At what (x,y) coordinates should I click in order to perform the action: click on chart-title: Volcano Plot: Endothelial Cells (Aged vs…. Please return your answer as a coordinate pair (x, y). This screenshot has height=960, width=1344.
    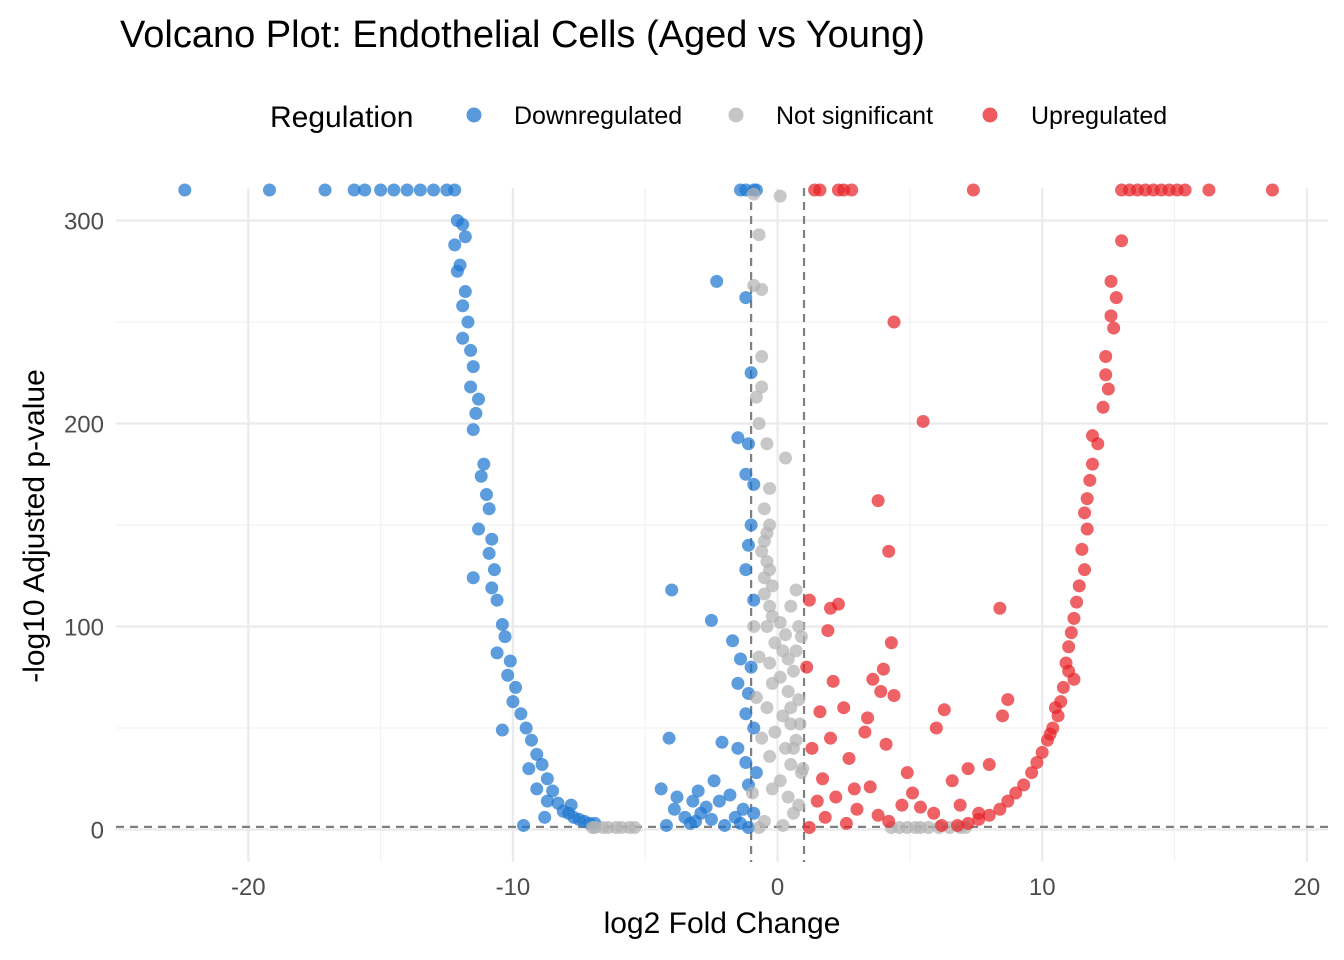
    Looking at the image, I should click on (522, 35).